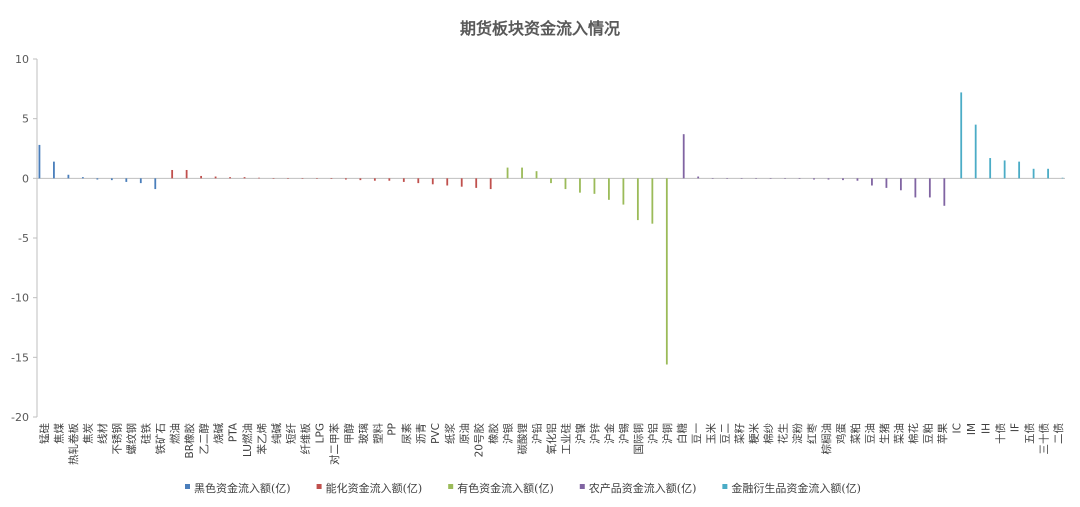 This screenshot has width=1080, height=507. Describe the element at coordinates (131, 439) in the screenshot. I see `x-tick-label: 螺纹钢` at that location.